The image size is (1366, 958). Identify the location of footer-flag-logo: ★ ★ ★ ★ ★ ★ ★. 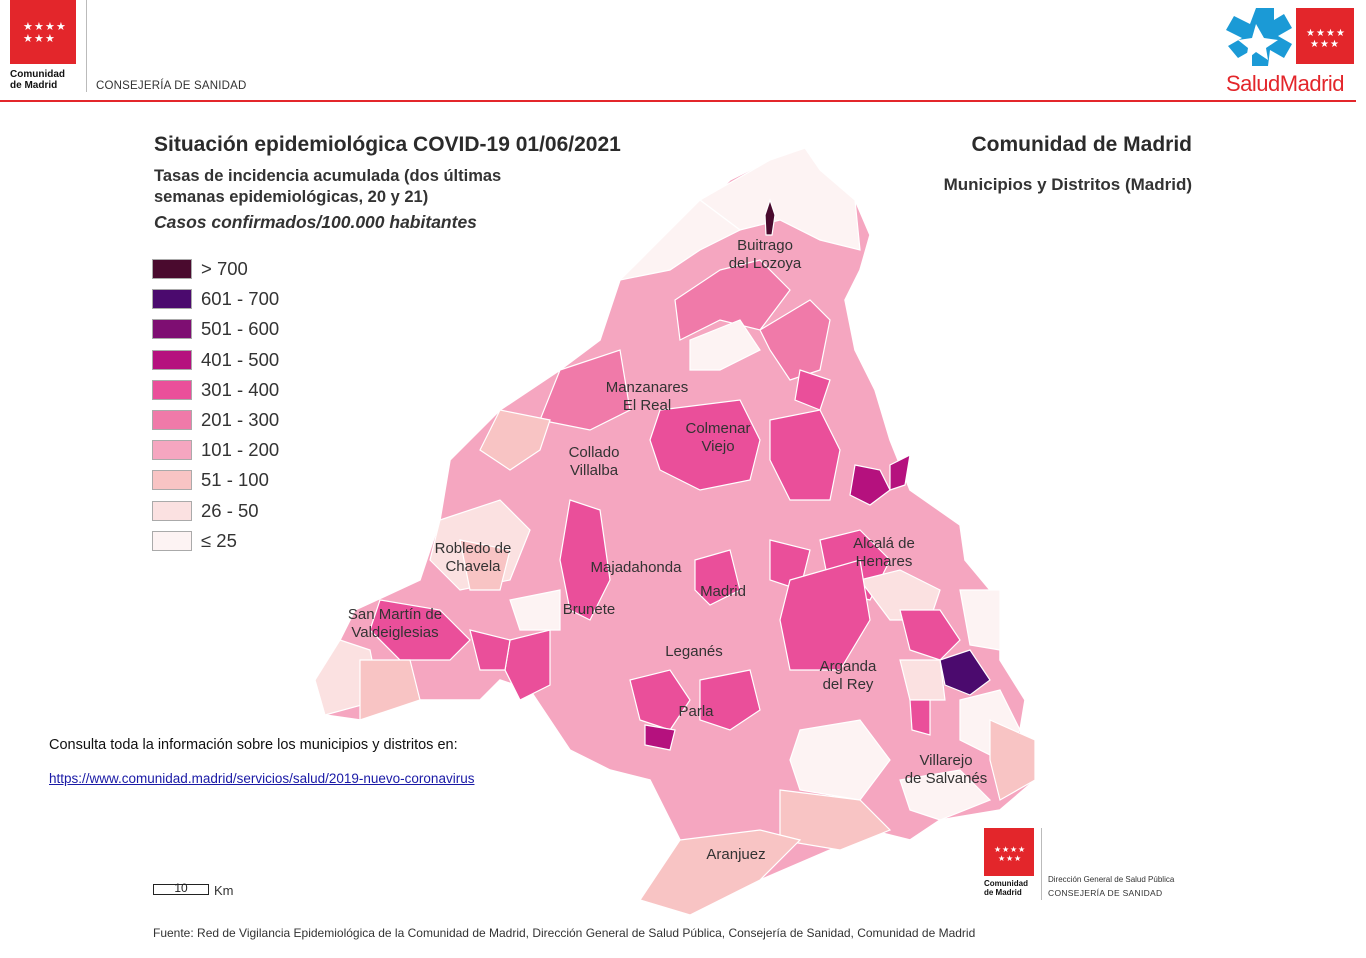
(1009, 852).